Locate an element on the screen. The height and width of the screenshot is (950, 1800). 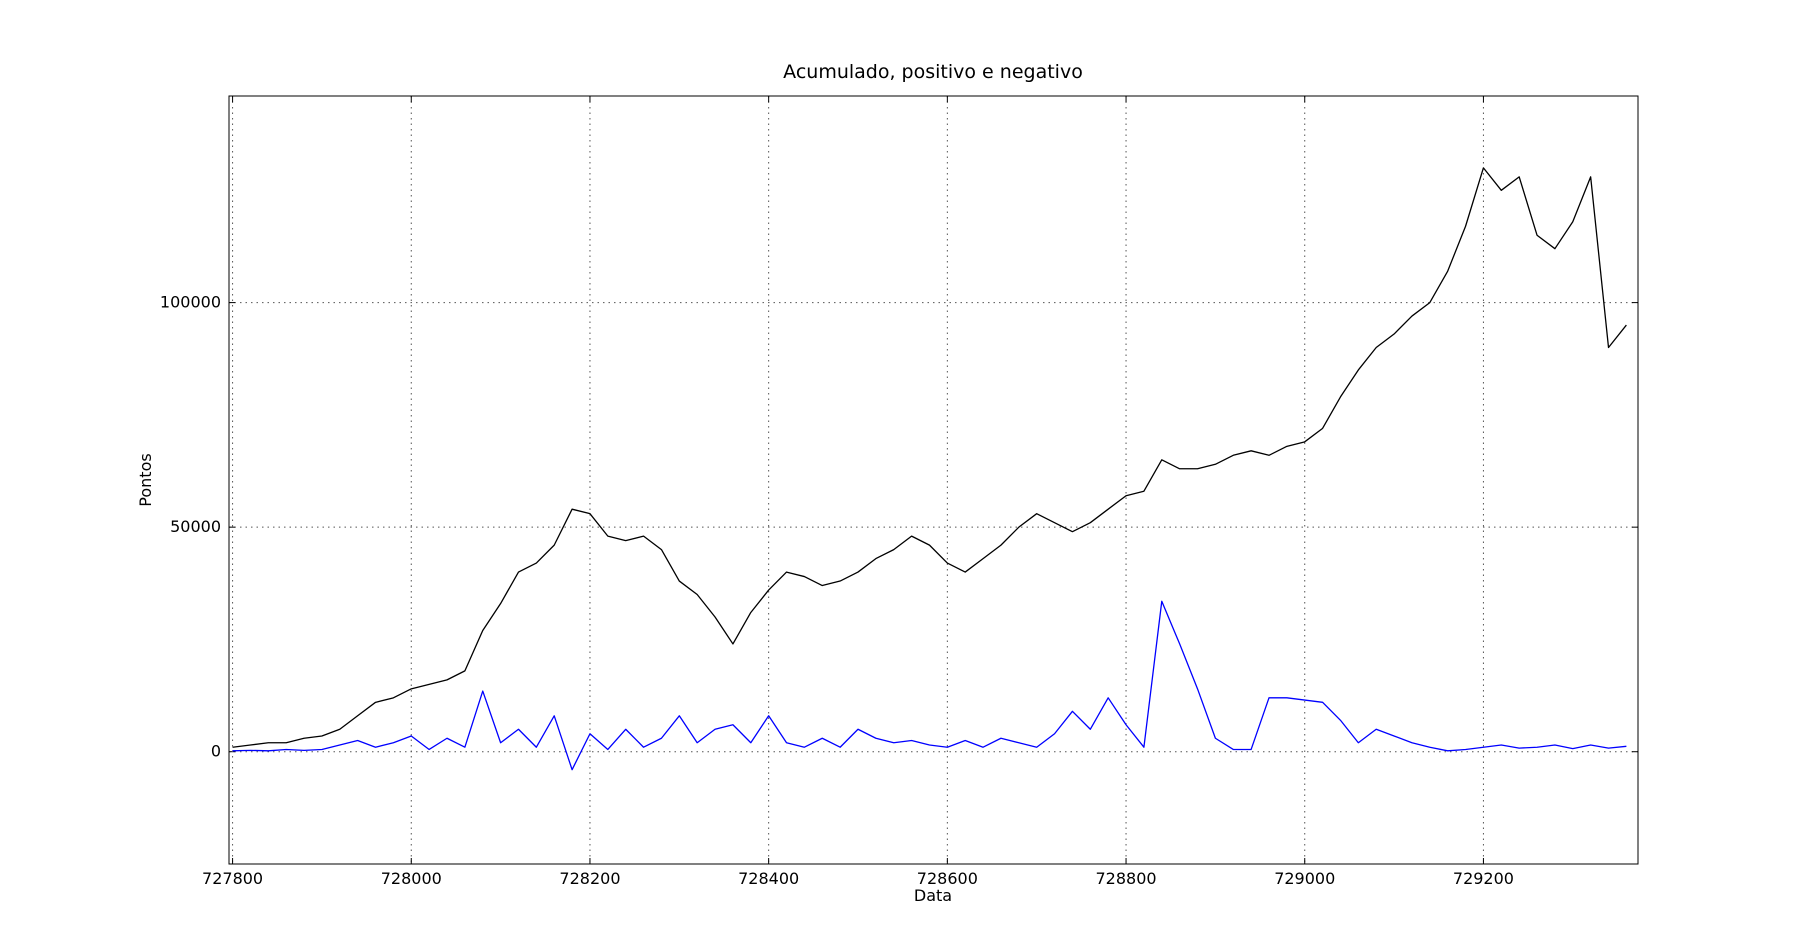
x-tick-label: 729200 is located at coordinates (1483, 878).